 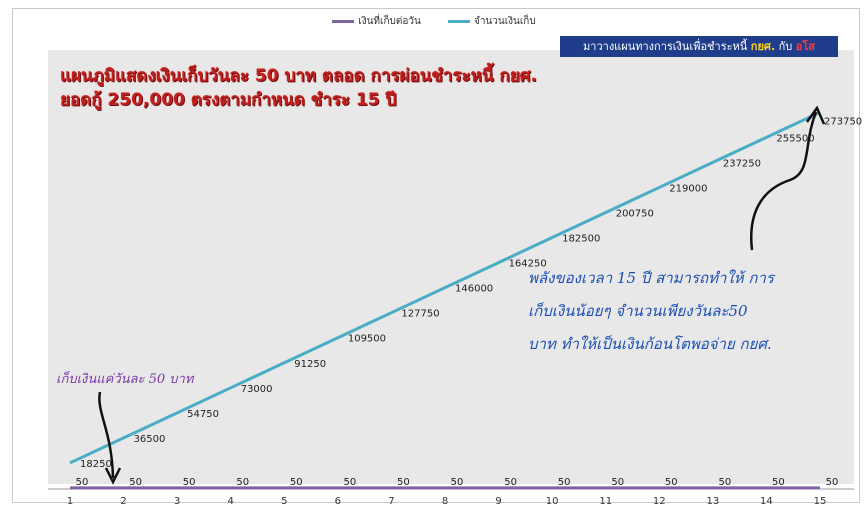 I want to click on arrow-to-daily-line, so click(x=106, y=435).